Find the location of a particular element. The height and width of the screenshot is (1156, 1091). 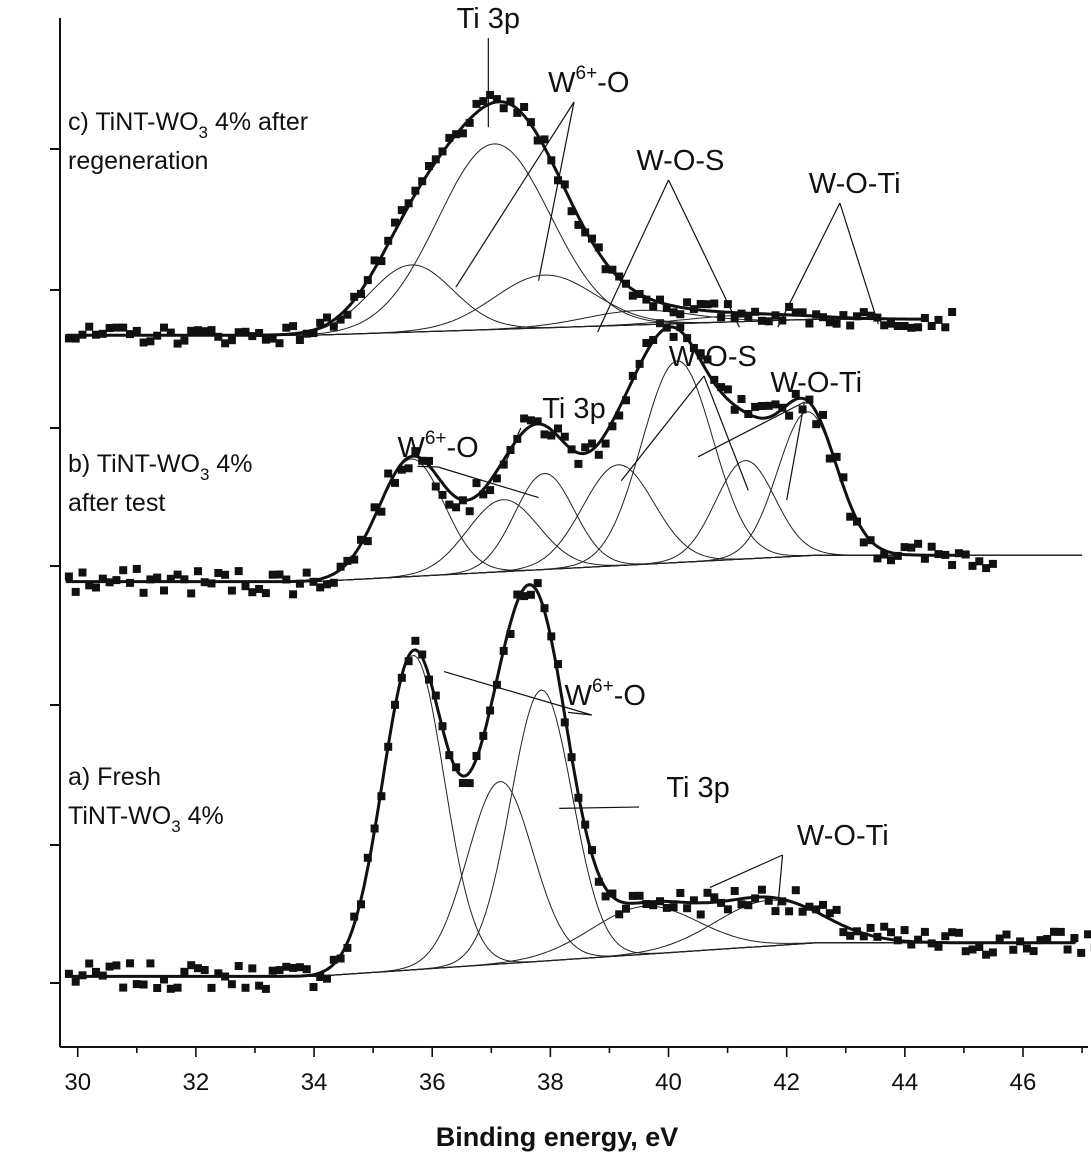

panel-label: after test is located at coordinates (116, 503).